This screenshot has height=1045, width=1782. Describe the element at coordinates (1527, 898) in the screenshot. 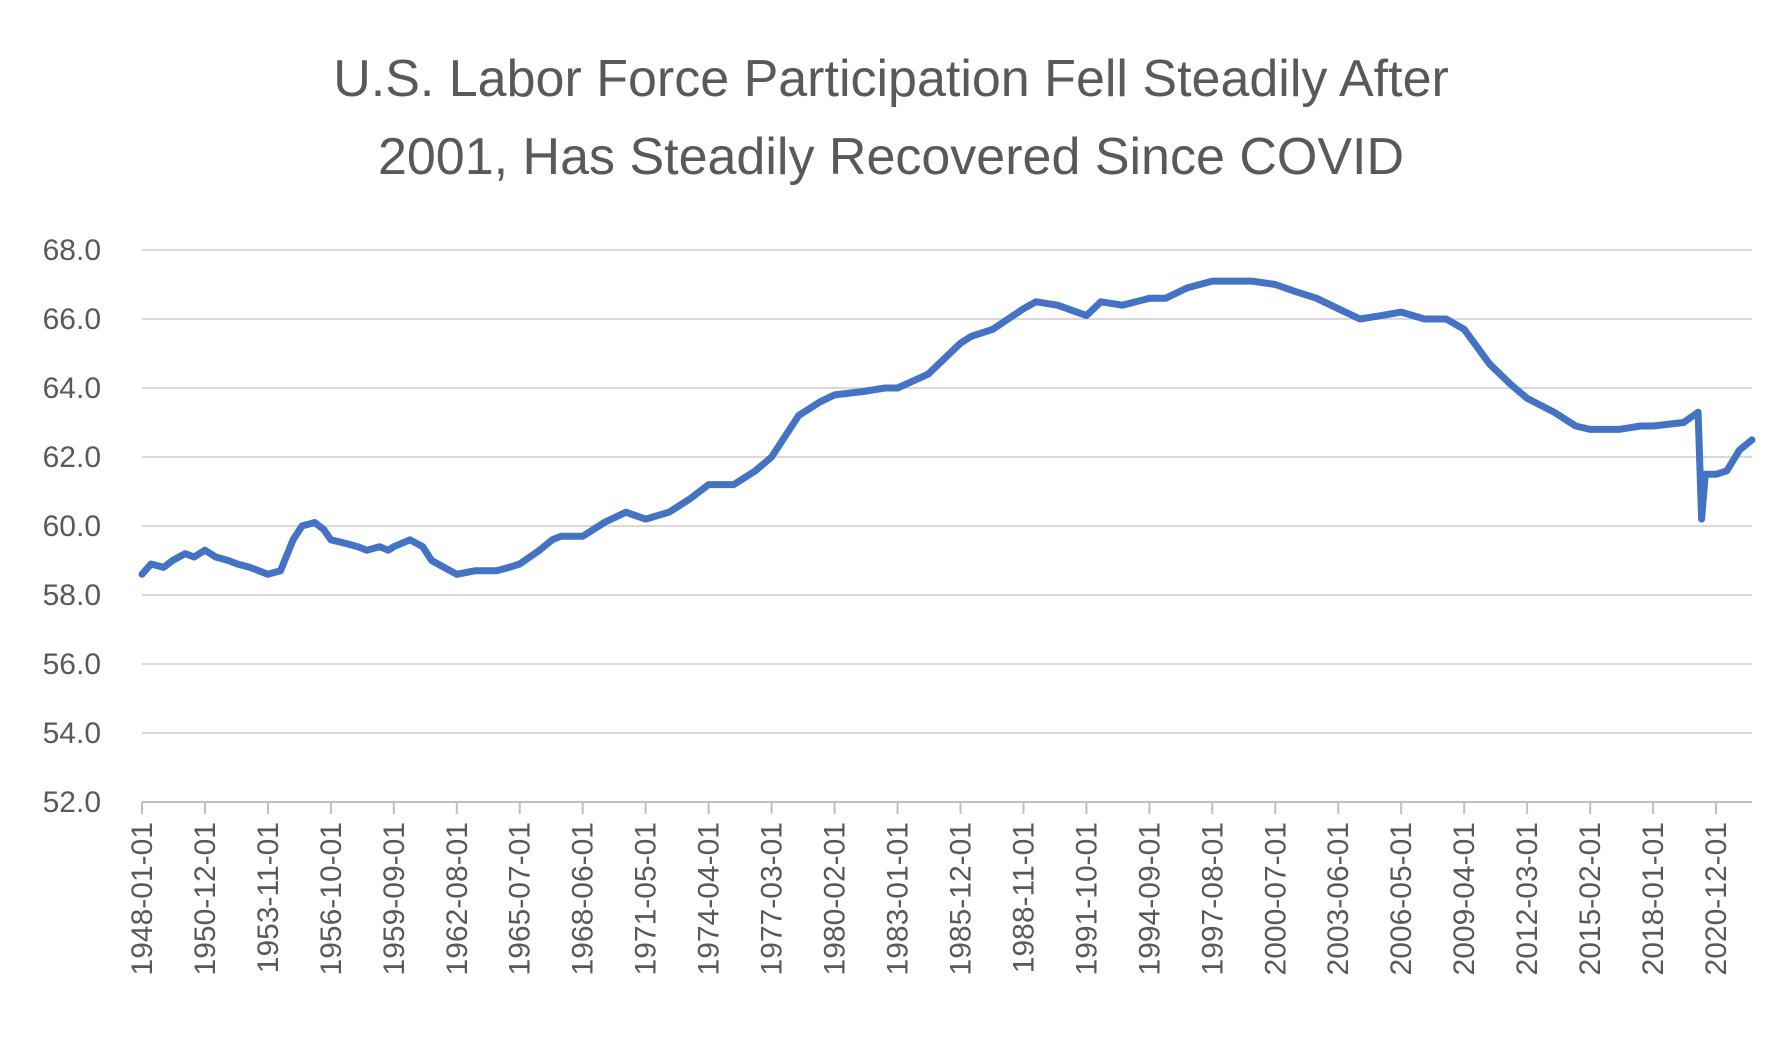

I see `x-tick-label: 2012-03-01` at that location.